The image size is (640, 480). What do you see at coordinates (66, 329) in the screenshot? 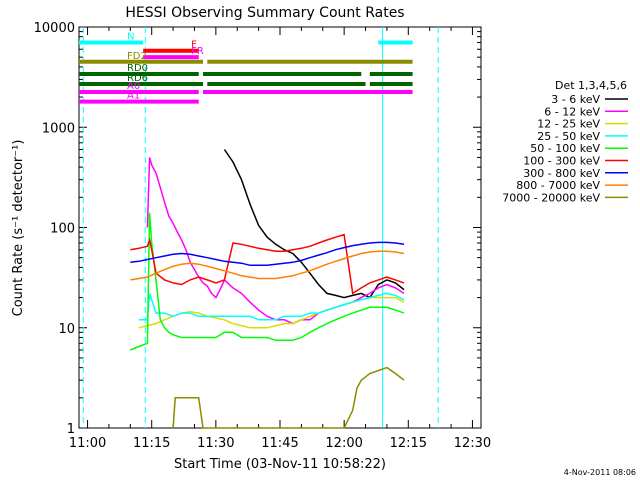
I see `y-tick-label: 10` at bounding box center [66, 329].